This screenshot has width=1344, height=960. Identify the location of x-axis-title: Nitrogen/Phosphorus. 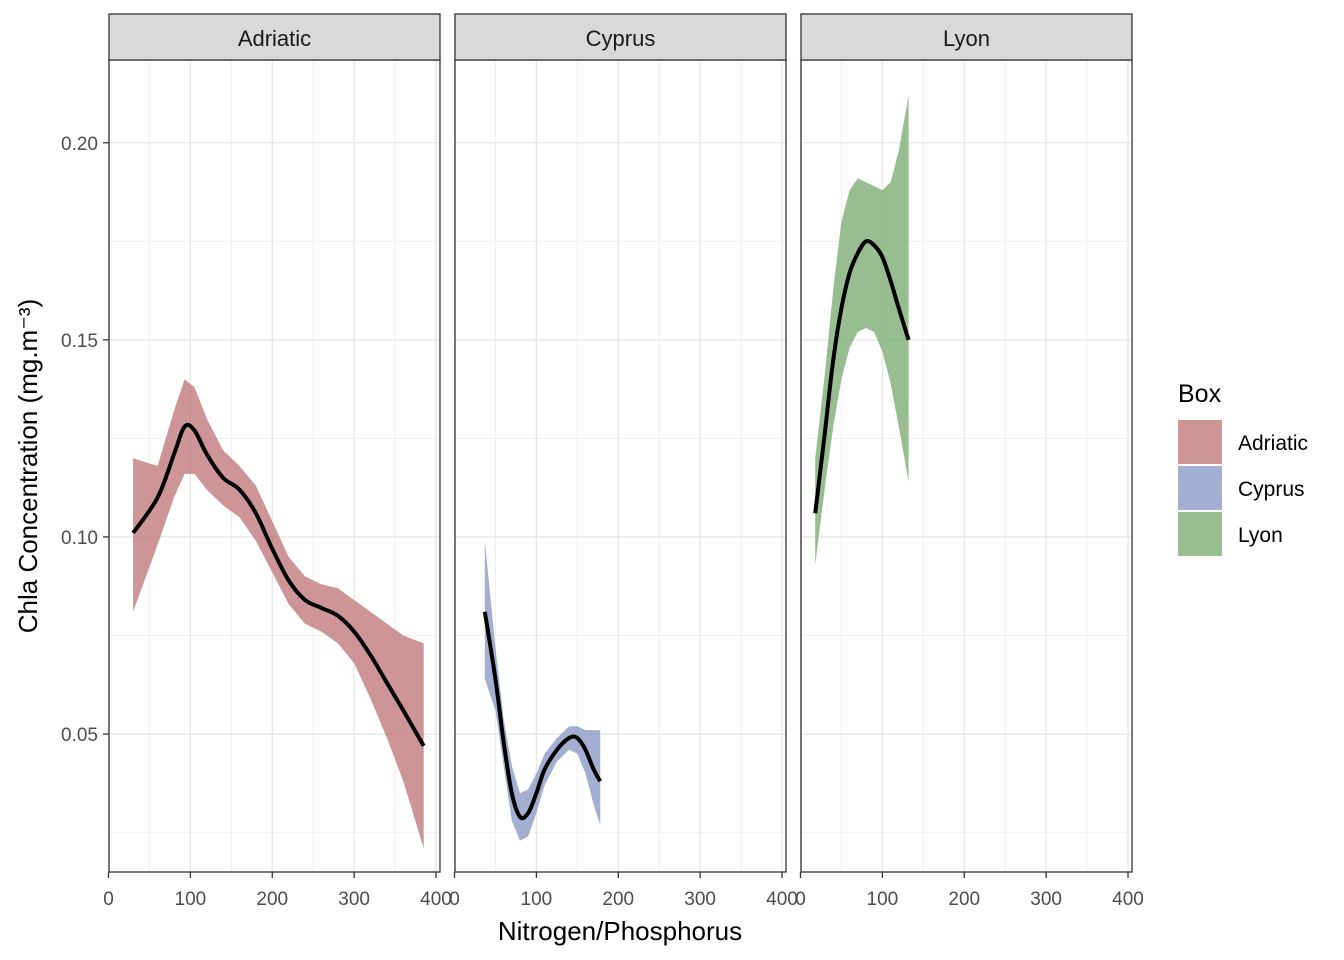
(620, 931).